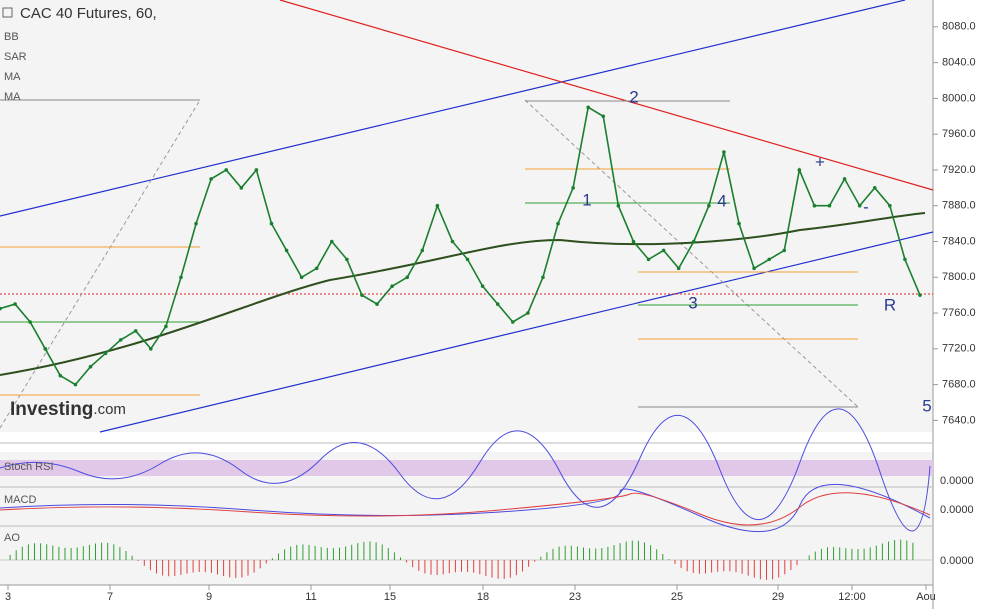 The image size is (984, 614). What do you see at coordinates (890, 304) in the screenshot?
I see `wave-label: R` at bounding box center [890, 304].